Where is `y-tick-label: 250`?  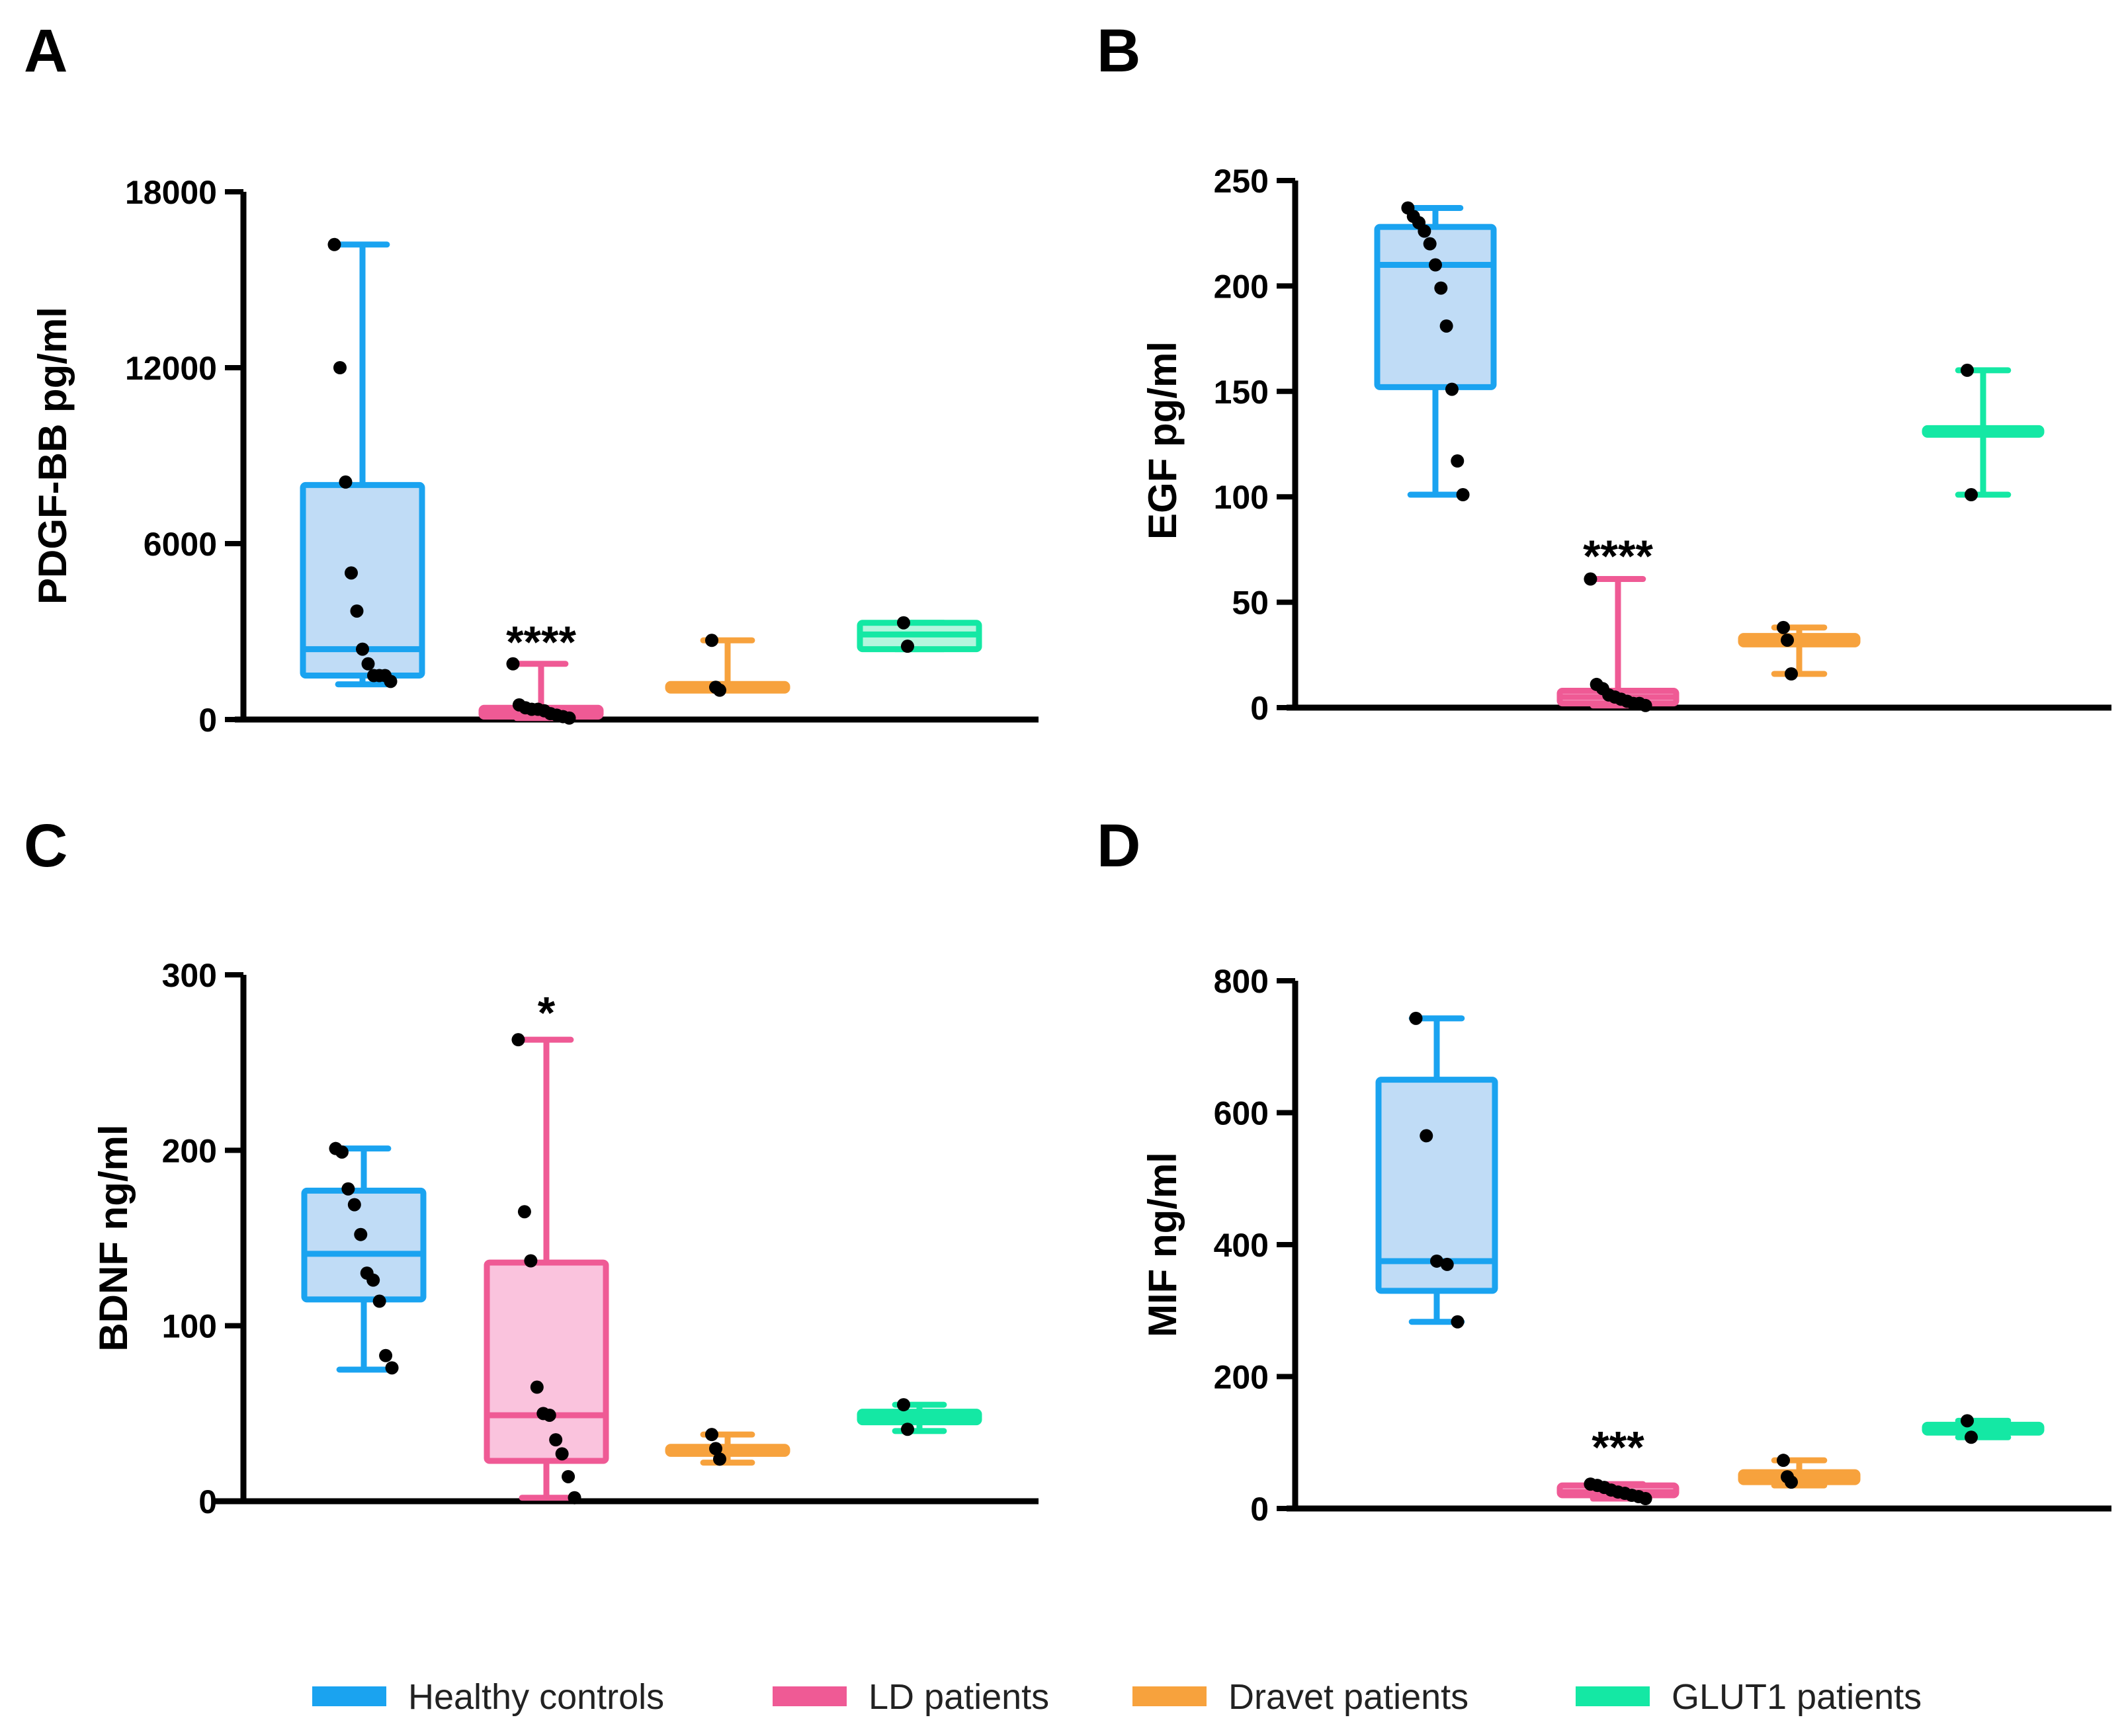 y-tick-label: 250 is located at coordinates (1241, 181).